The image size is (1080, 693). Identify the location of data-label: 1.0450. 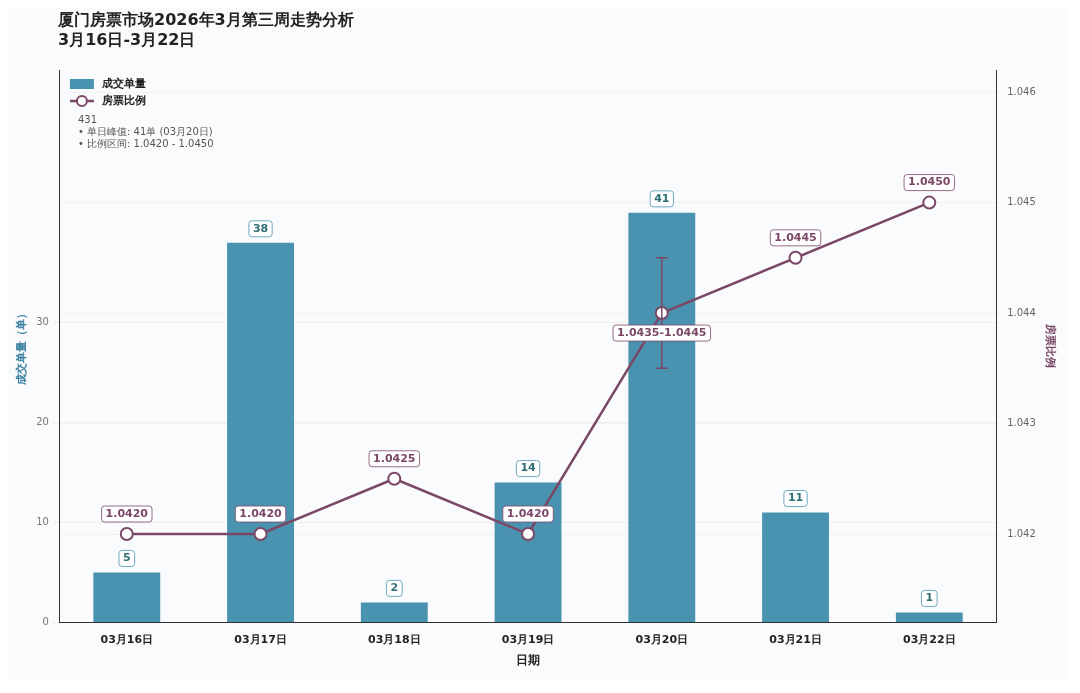
(929, 182).